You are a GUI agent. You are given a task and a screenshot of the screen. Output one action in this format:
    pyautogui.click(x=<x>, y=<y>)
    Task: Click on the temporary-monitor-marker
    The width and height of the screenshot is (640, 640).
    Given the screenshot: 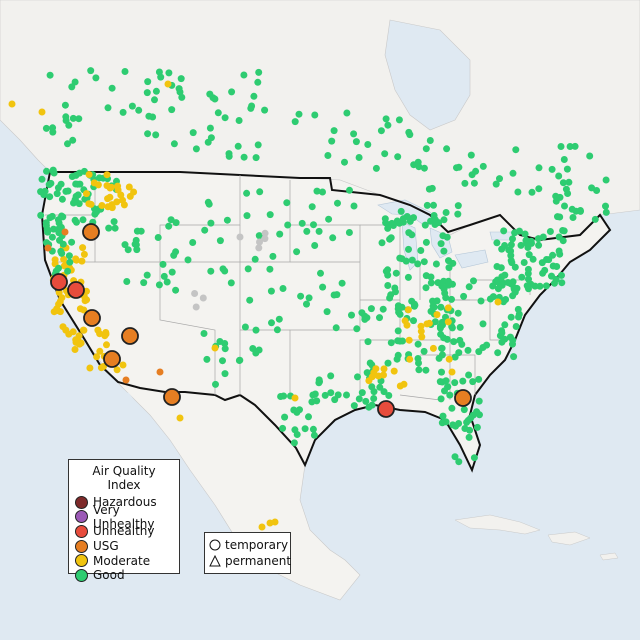 What is the action you would take?
    pyautogui.click(x=92, y=318)
    